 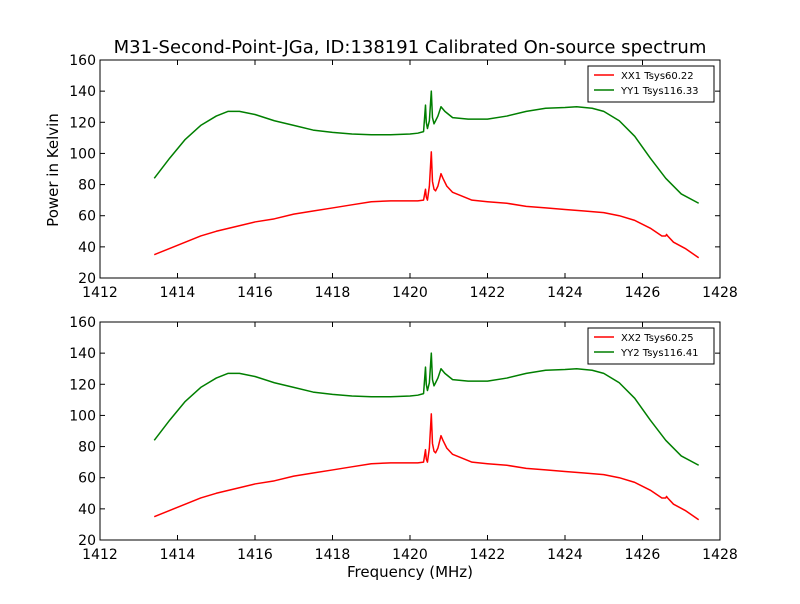 I want to click on legend: XX2 Tsys60.25 YY2 Tsys116.41, so click(x=651, y=346).